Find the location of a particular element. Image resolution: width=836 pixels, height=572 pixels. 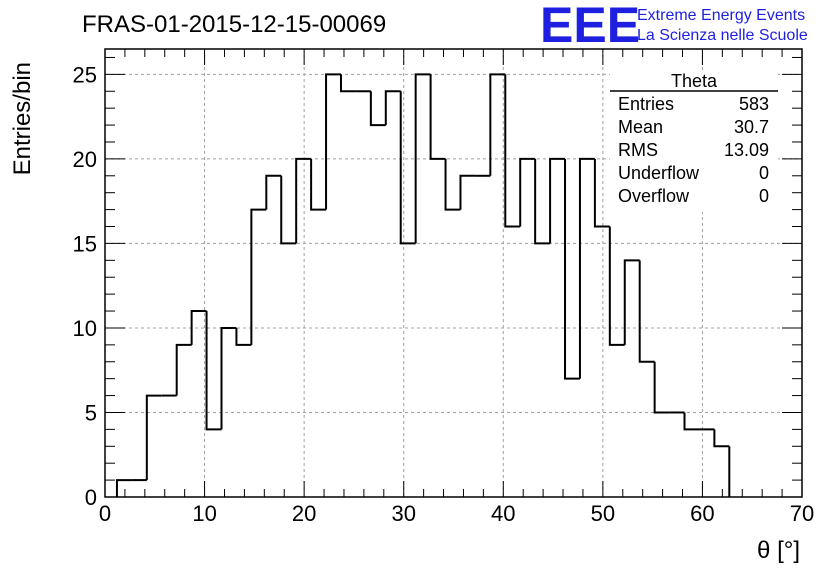

statistics-box-background is located at coordinates (694, 142).